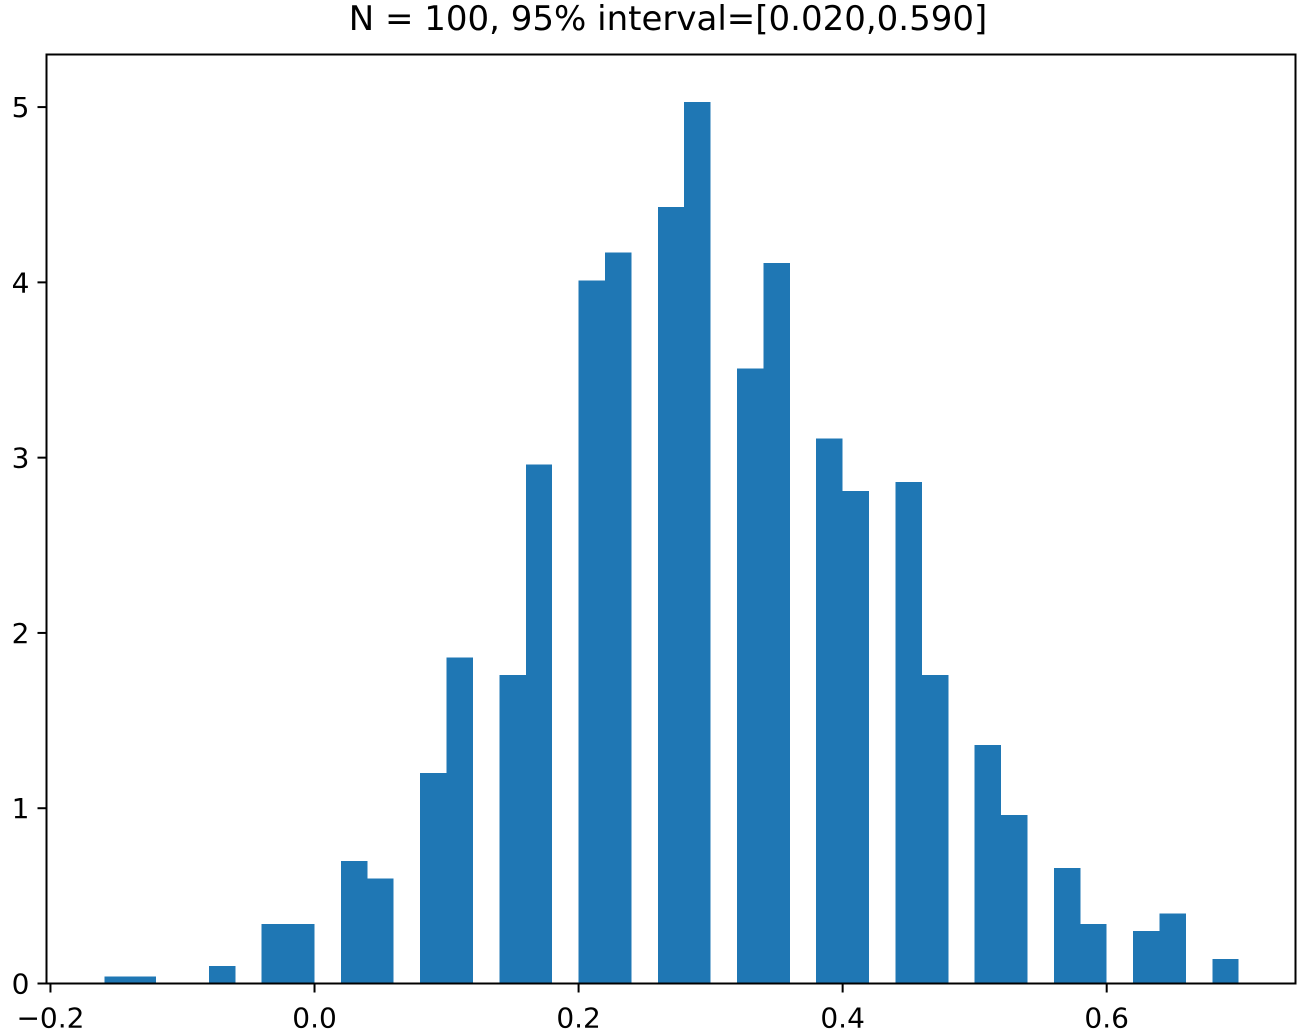  Describe the element at coordinates (21, 984) in the screenshot. I see `y-tick-label: 0` at that location.